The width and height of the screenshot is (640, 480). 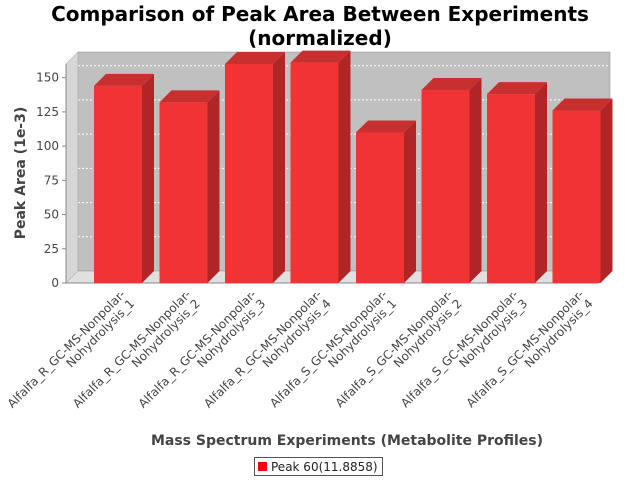 I want to click on chart-legend: Peak 60(11.8858), so click(x=318, y=466).